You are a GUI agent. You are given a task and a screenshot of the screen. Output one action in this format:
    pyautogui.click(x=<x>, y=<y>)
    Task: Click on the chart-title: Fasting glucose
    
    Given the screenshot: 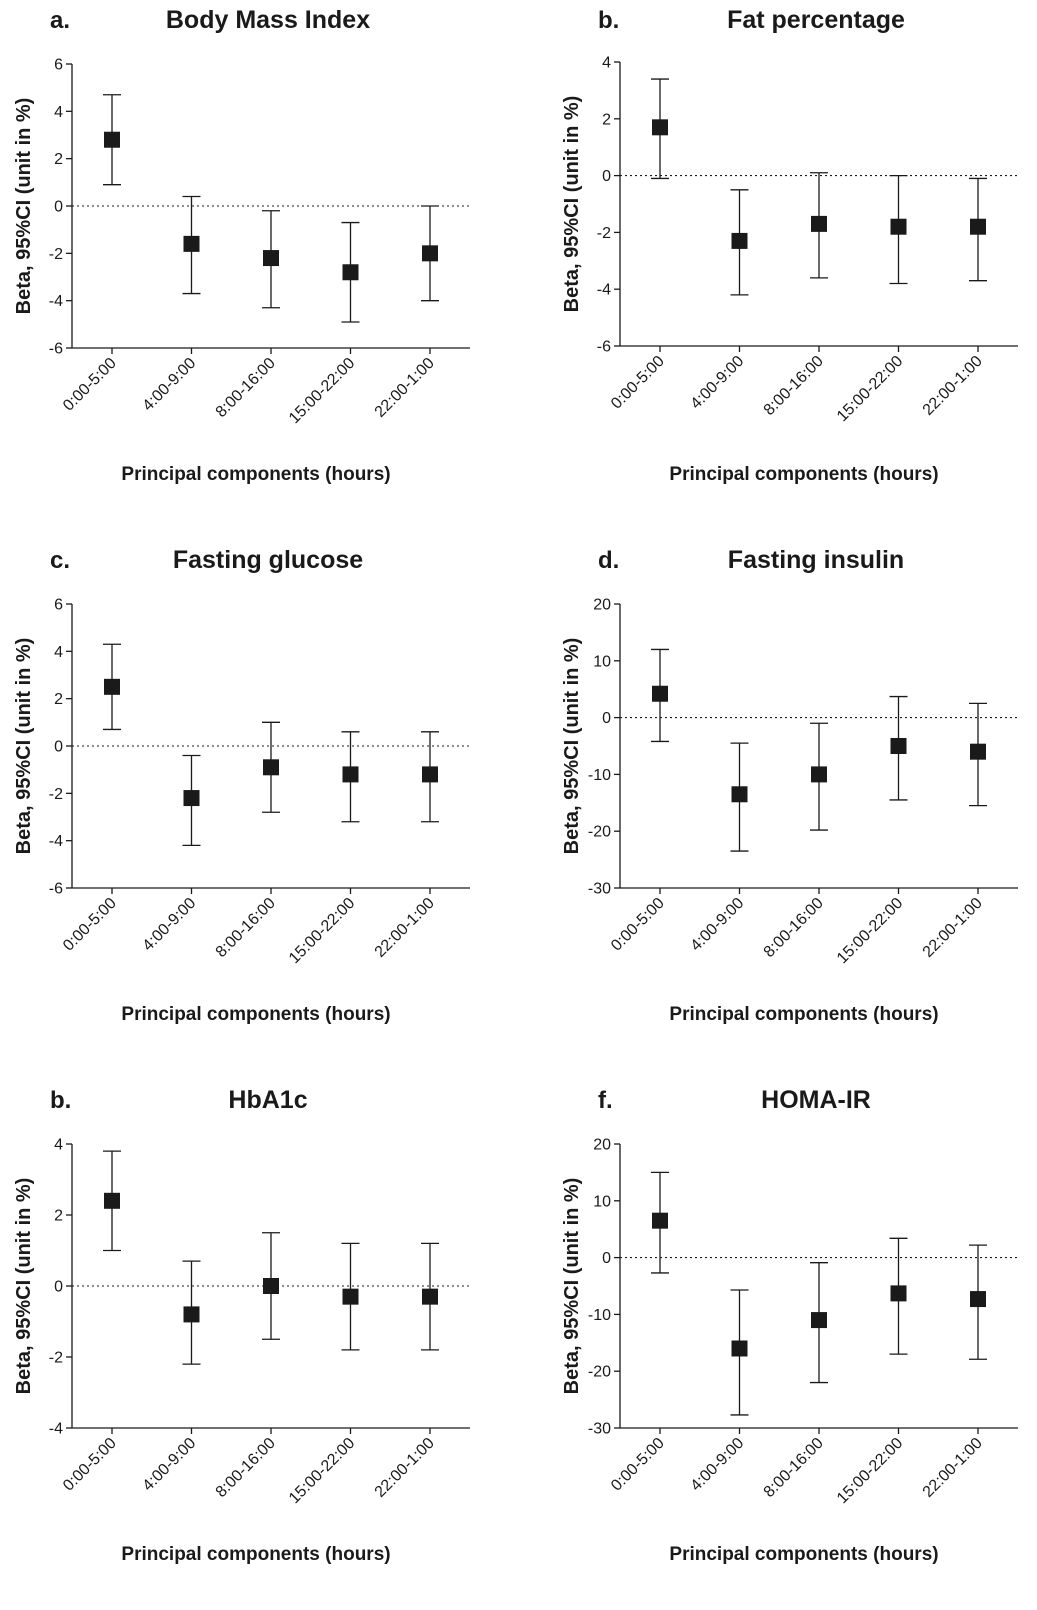 What is the action you would take?
    pyautogui.click(x=268, y=560)
    